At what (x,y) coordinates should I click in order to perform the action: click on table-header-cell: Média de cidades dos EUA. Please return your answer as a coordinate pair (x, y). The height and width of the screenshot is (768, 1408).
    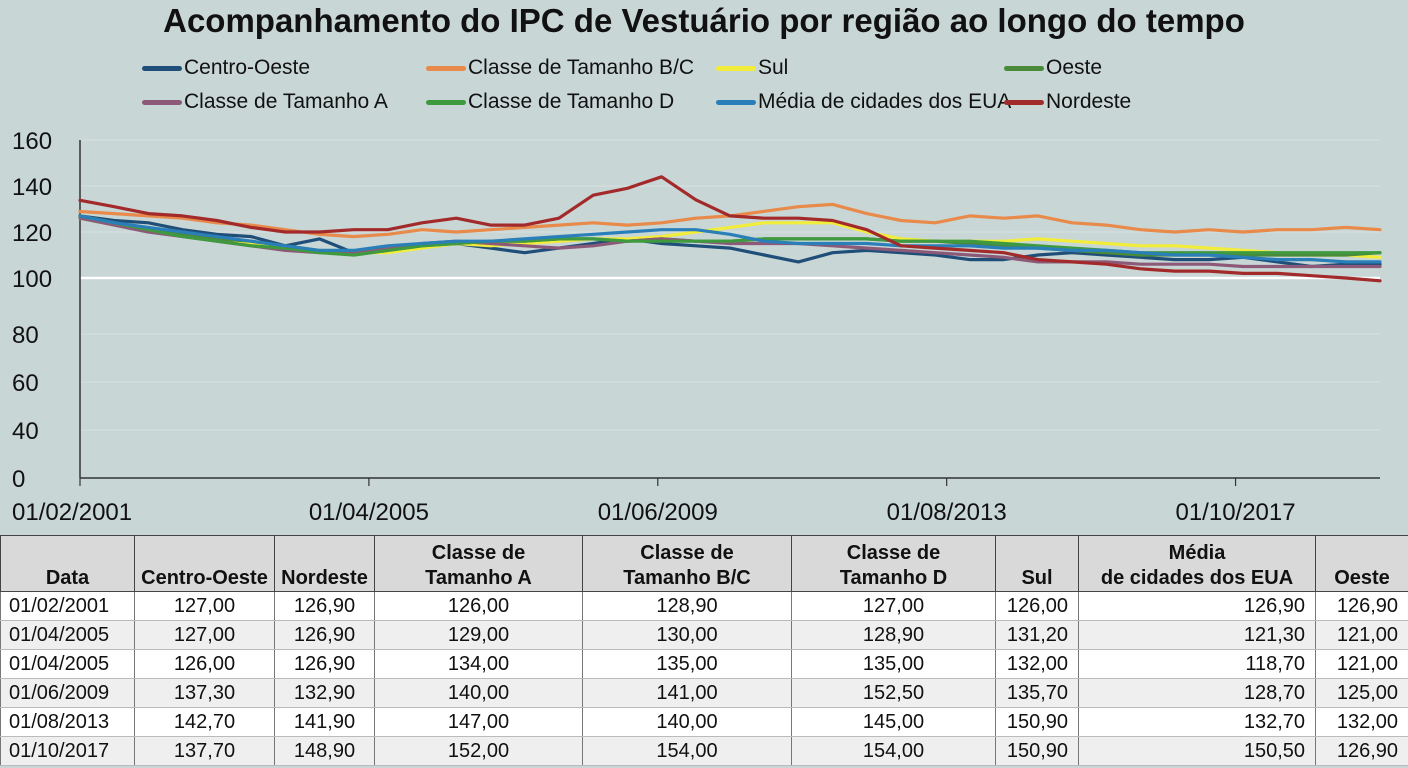
    Looking at the image, I should click on (1197, 563).